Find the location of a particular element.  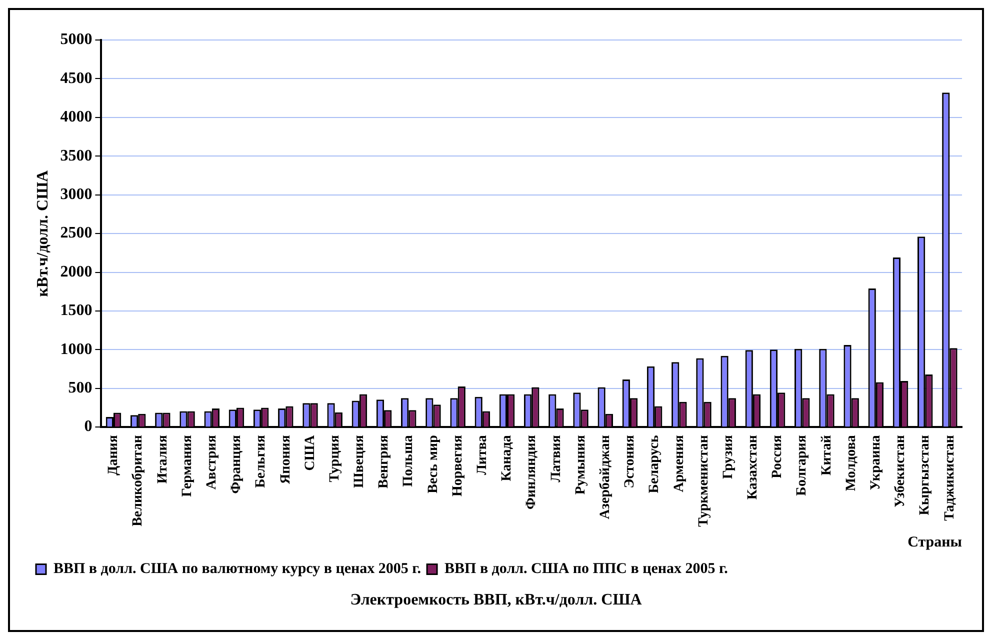

x-tick-label: США is located at coordinates (310, 452).